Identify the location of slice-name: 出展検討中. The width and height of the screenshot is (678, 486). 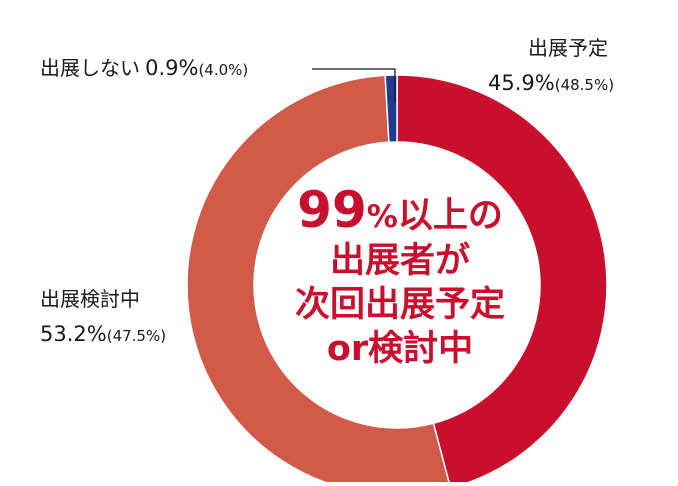
(90, 299).